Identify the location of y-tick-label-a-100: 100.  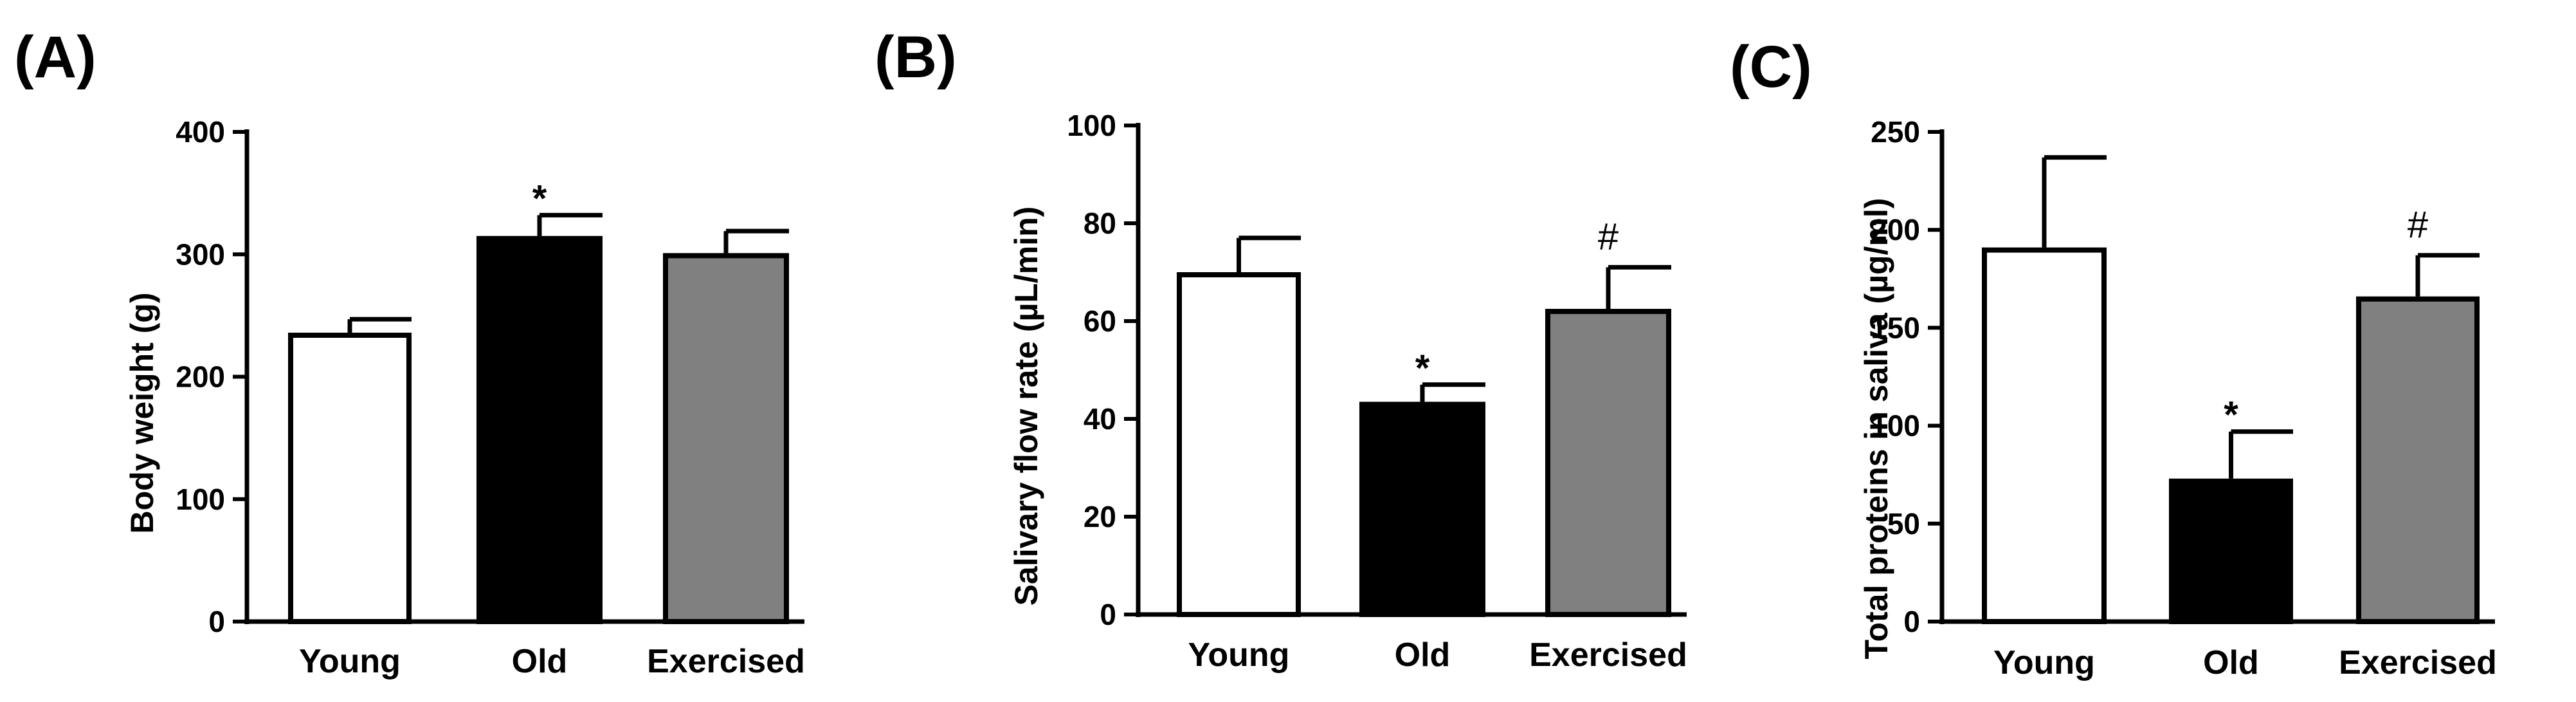
(200, 500).